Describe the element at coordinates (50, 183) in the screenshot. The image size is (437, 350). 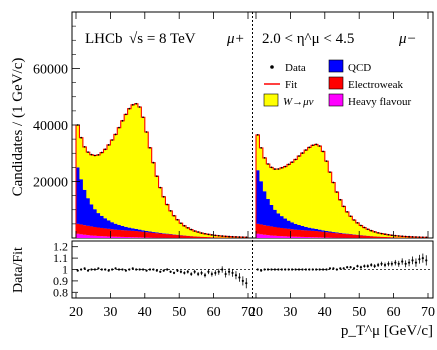
I see `y-tick-label-0: 20000` at that location.